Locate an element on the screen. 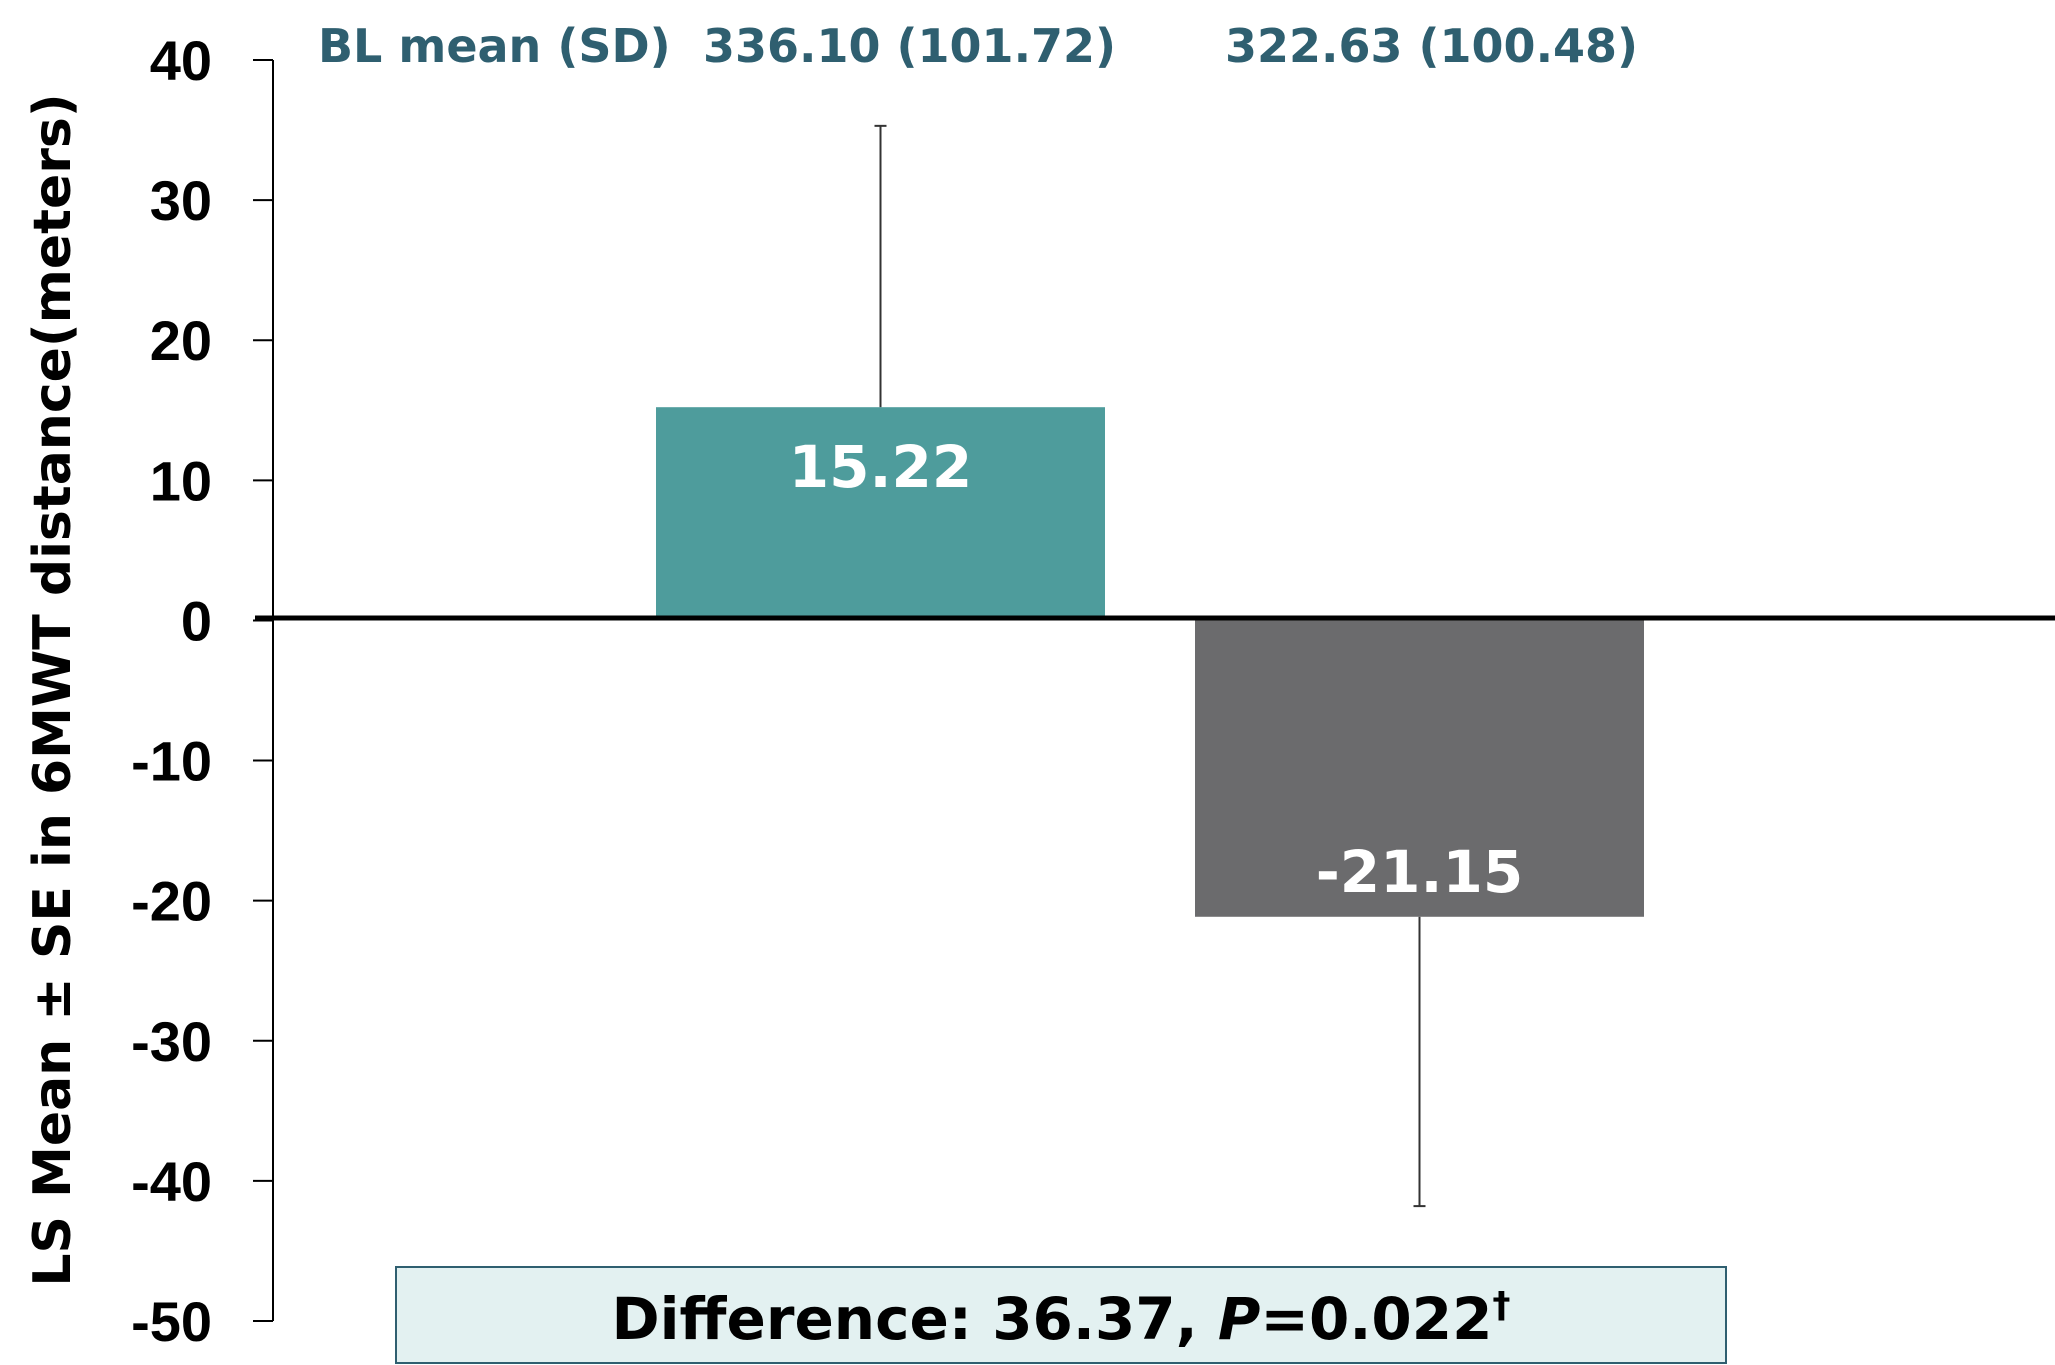 Image resolution: width=2055 pixels, height=1365 pixels. difference-text: Difference: 36.37, P=0.022† is located at coordinates (1061, 1319).